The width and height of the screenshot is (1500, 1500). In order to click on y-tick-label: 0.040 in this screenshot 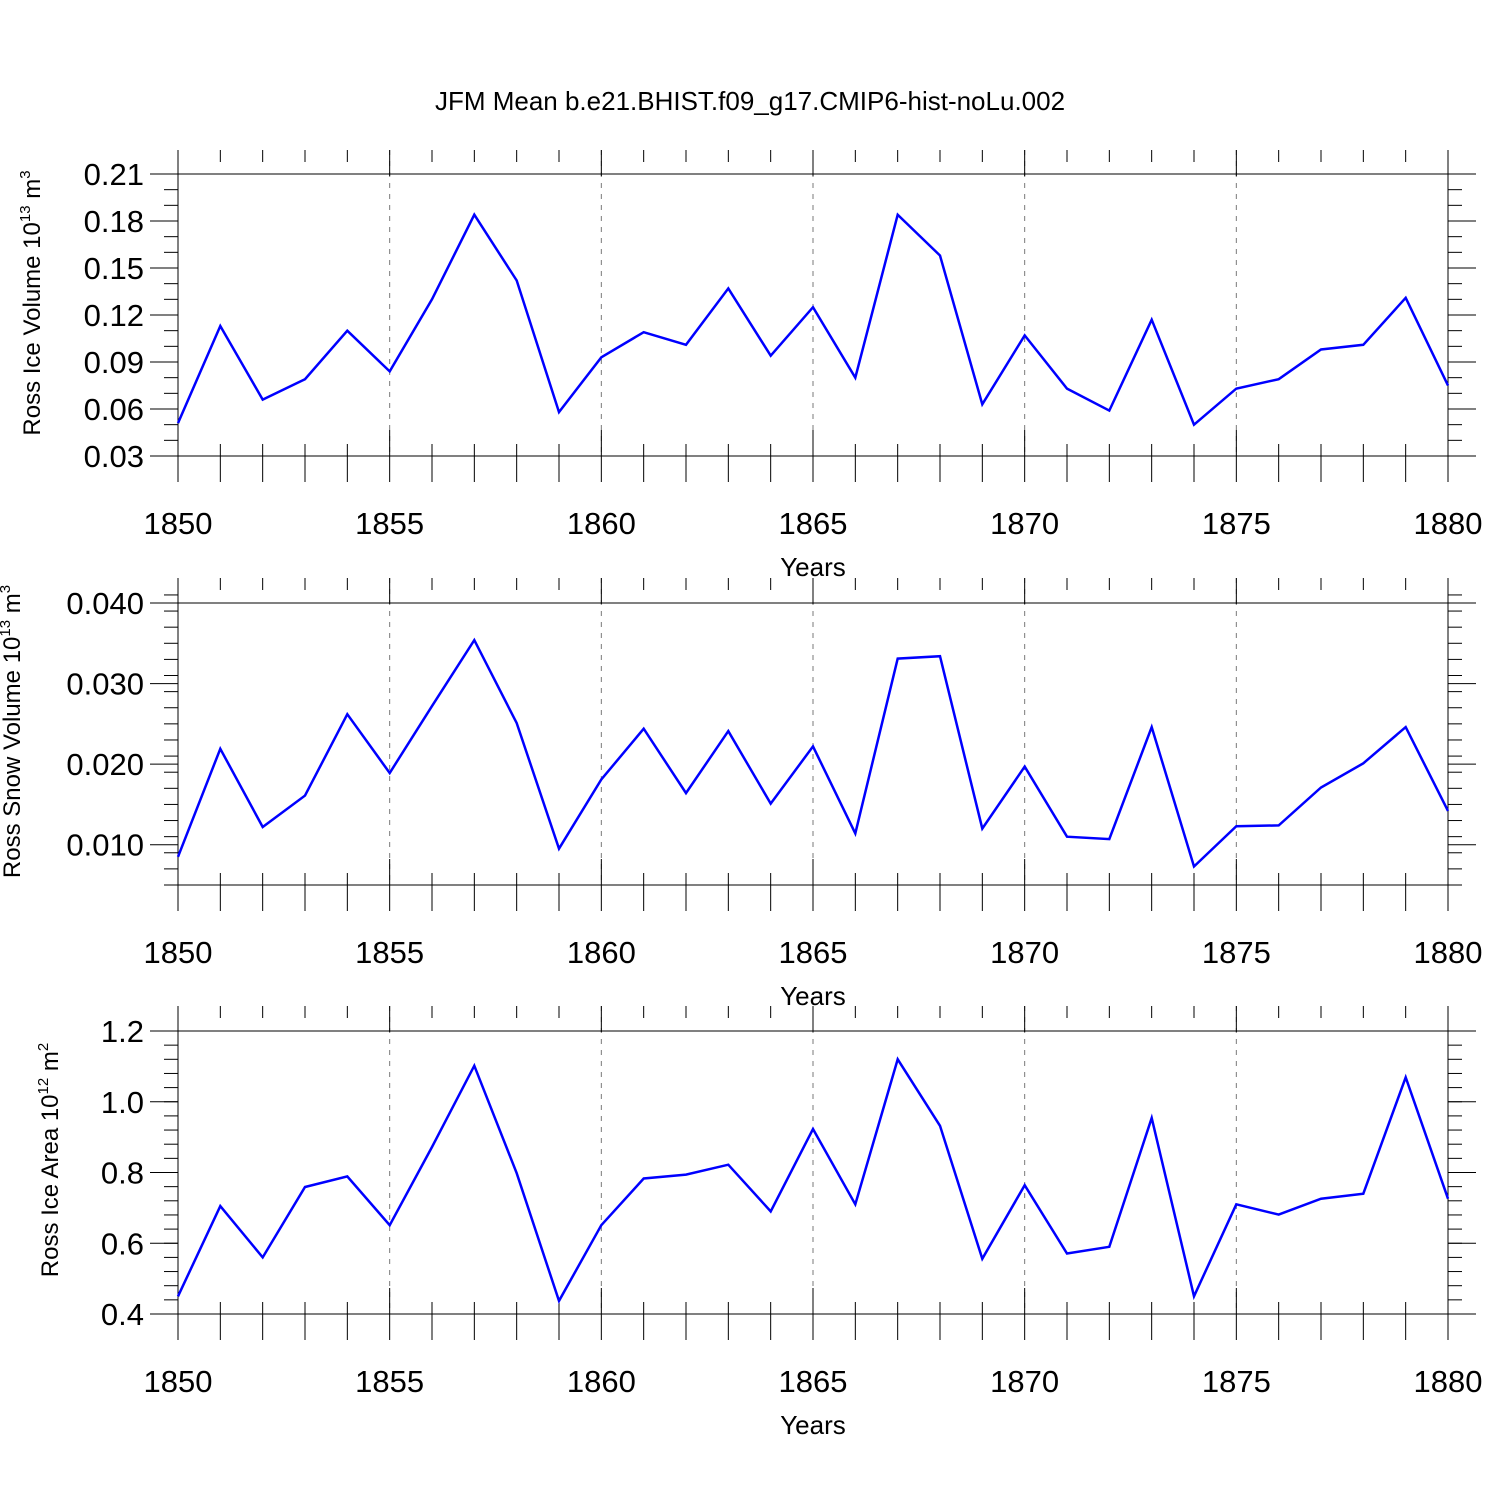, I will do `click(105, 603)`.